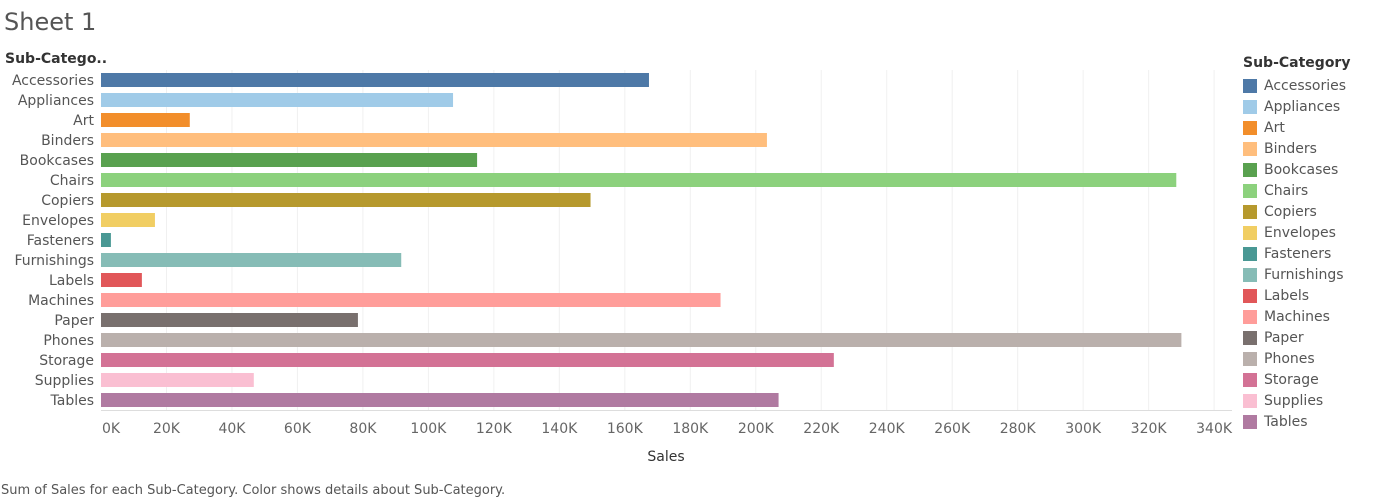  Describe the element at coordinates (1310, 232) in the screenshot. I see `legend-item-envelopes: Envelopes` at that location.